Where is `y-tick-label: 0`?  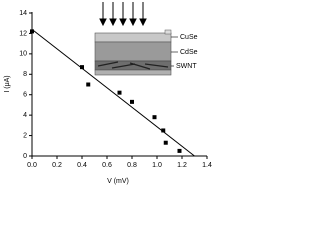 y-tick-label: 0 is located at coordinates (25, 156).